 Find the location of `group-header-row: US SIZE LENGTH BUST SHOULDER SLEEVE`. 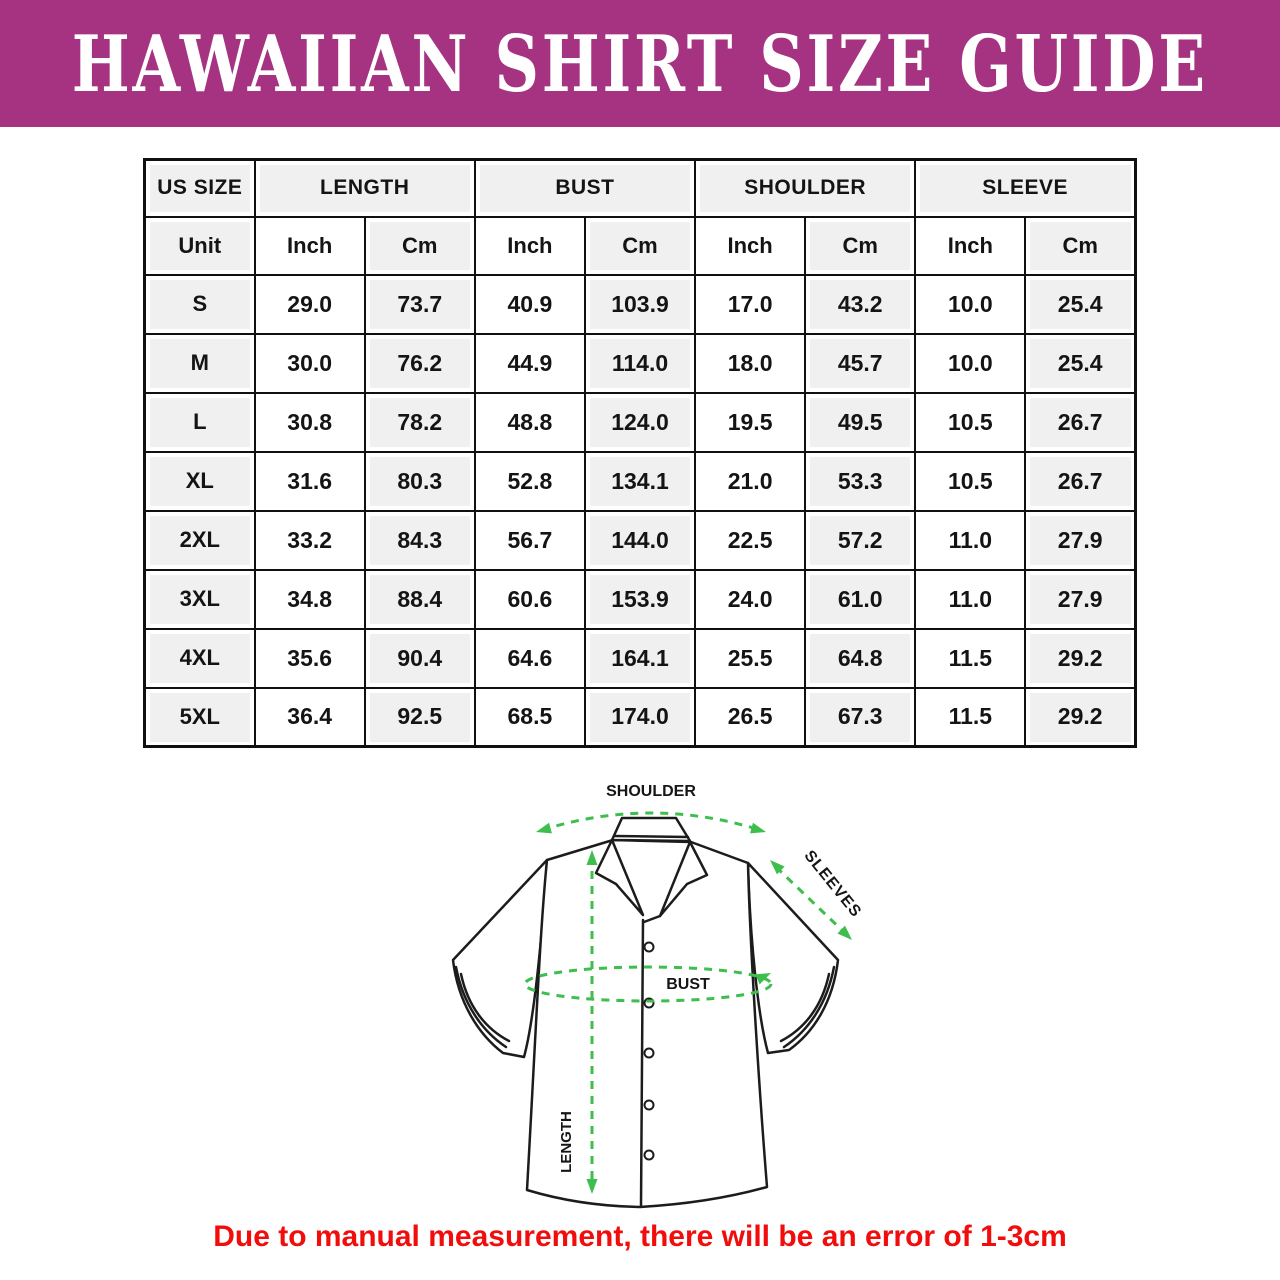

group-header-row: US SIZE LENGTH BUST SHOULDER SLEEVE is located at coordinates (640, 188).